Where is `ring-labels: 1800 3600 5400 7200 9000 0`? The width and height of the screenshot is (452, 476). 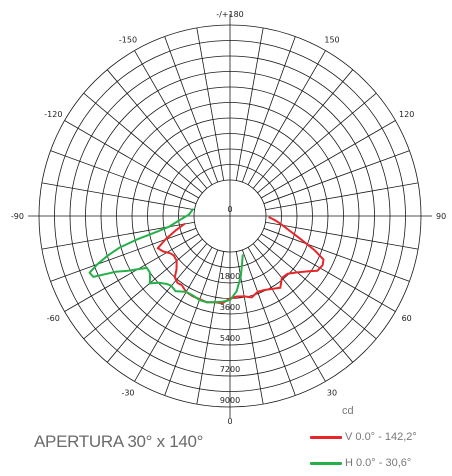
ring-labels: 1800 3600 5400 7200 9000 0 is located at coordinates (230, 305).